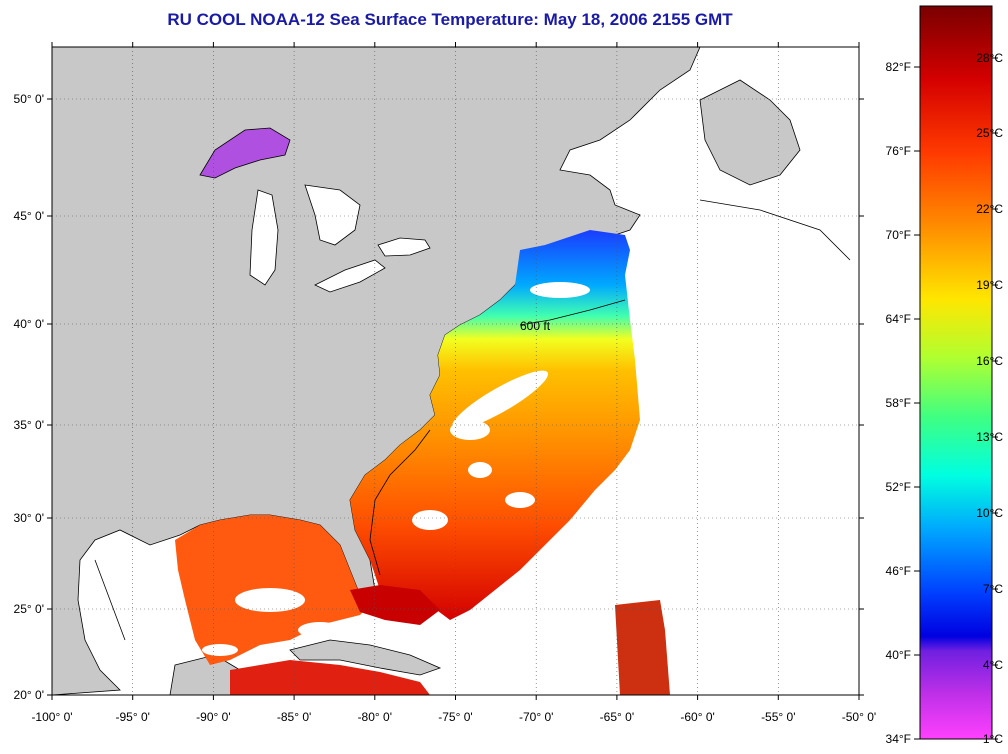 The height and width of the screenshot is (754, 1008). What do you see at coordinates (29, 99) in the screenshot?
I see `lat-tick-label: 50° 0'` at bounding box center [29, 99].